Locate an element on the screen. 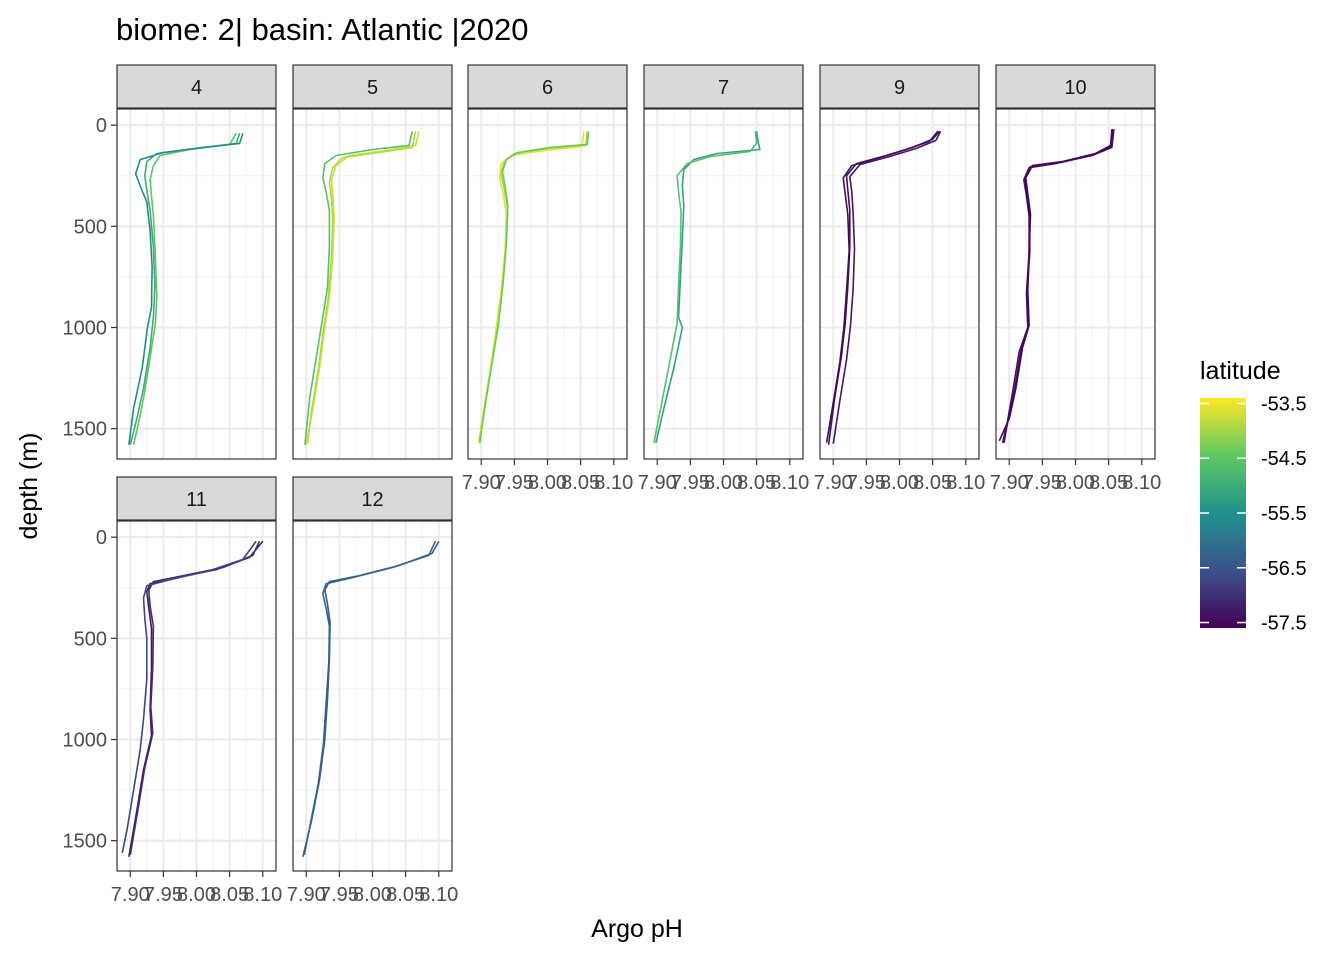  facet-strip-label: 11 is located at coordinates (196, 500).